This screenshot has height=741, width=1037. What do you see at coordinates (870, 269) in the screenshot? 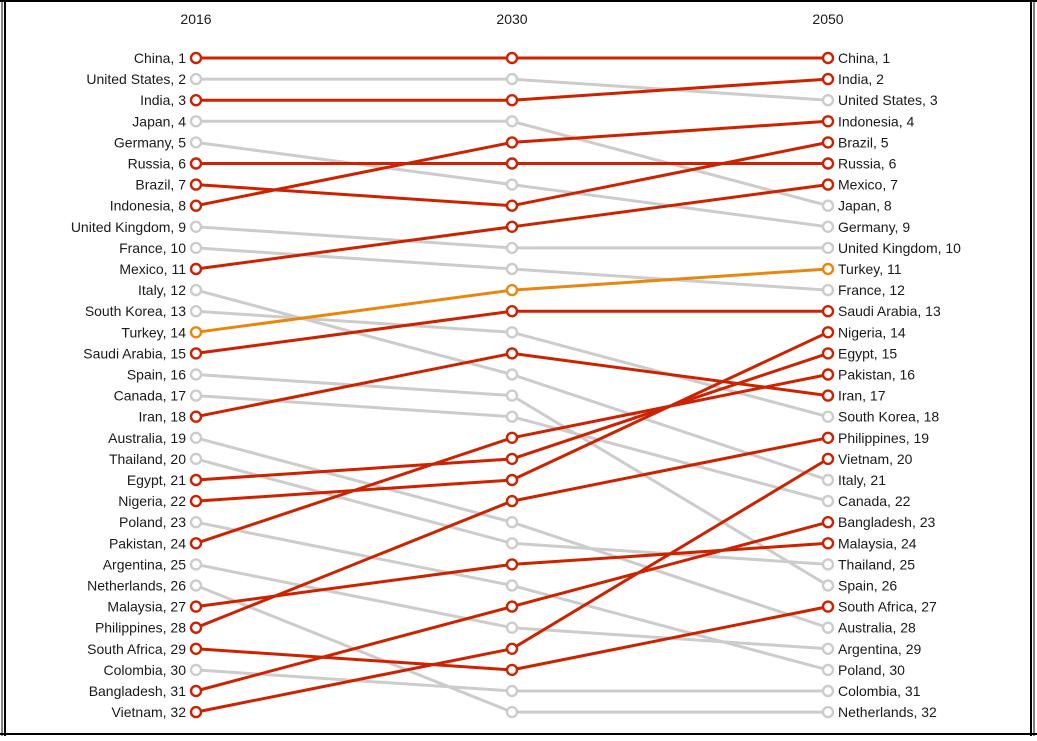
I see `label-2050-turkey: Turkey, 11` at bounding box center [870, 269].